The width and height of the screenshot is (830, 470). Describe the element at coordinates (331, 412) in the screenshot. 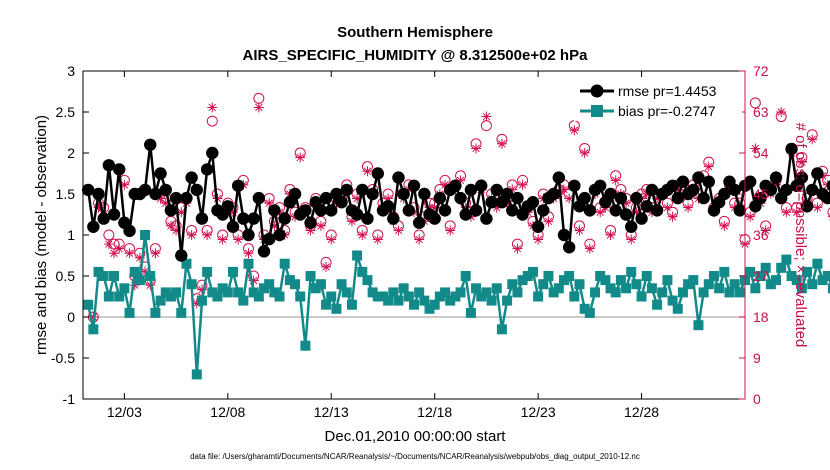

I see `x-tick-label: 12/13` at that location.